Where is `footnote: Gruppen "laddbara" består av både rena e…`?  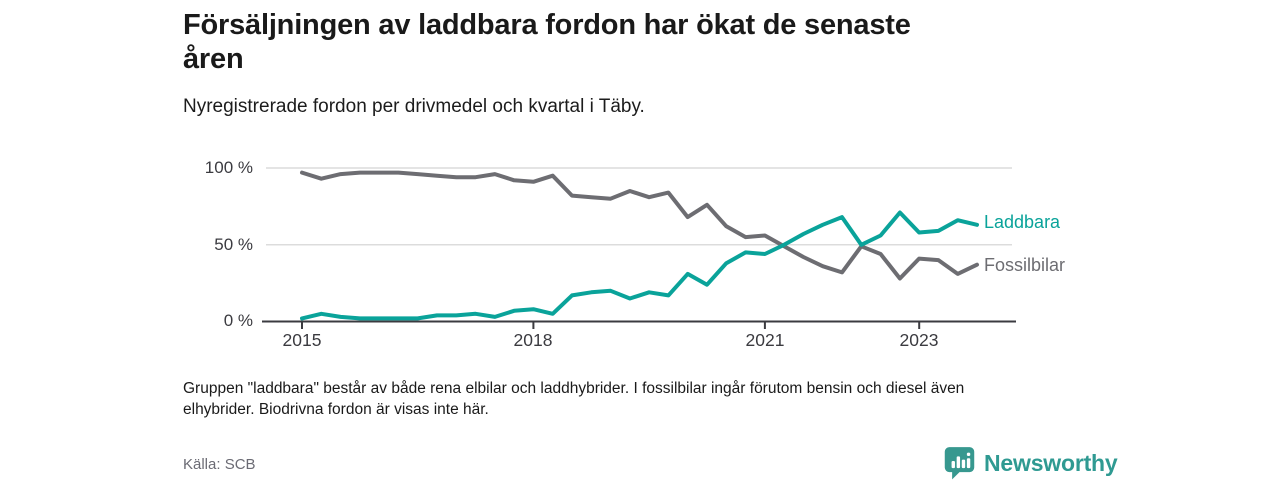
footnote: Gruppen "laddbara" består av både rena e… is located at coordinates (653, 399).